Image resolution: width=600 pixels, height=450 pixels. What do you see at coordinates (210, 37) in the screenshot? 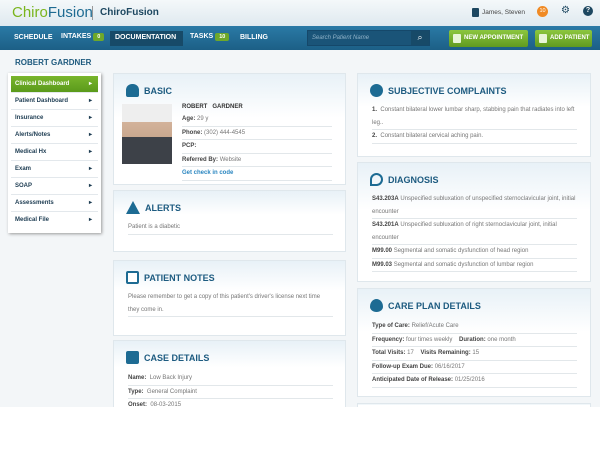
I see `nav-tasks: TASKS 10` at bounding box center [210, 37].